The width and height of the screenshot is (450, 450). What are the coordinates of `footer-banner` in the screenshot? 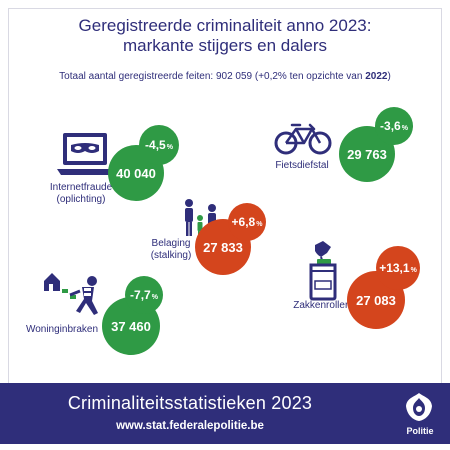 It's located at (225, 413).